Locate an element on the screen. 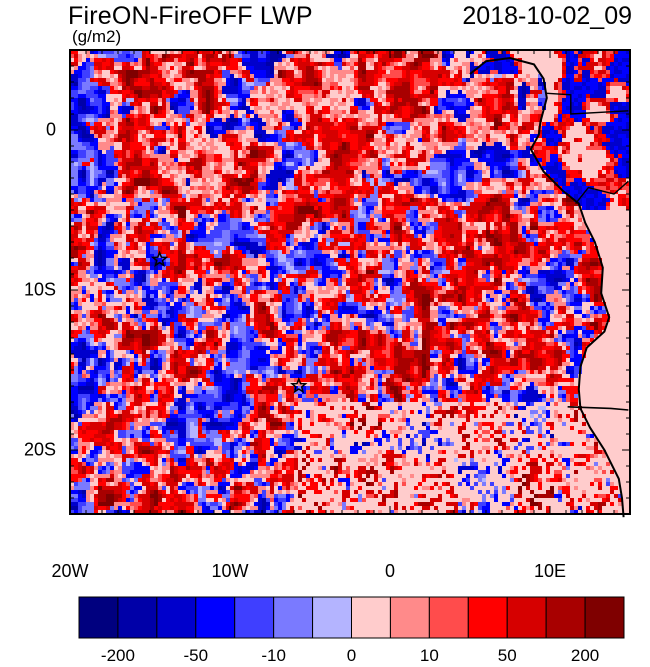  colorbar-label: 200 is located at coordinates (585, 655).